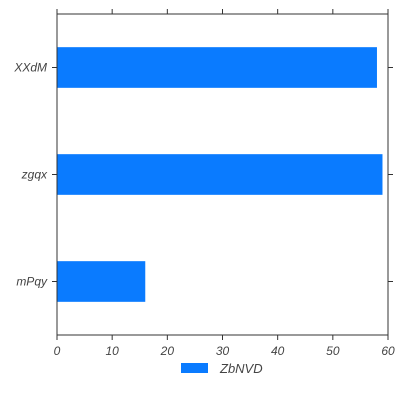  I want to click on y-tick-label: zgqx, so click(34, 175).